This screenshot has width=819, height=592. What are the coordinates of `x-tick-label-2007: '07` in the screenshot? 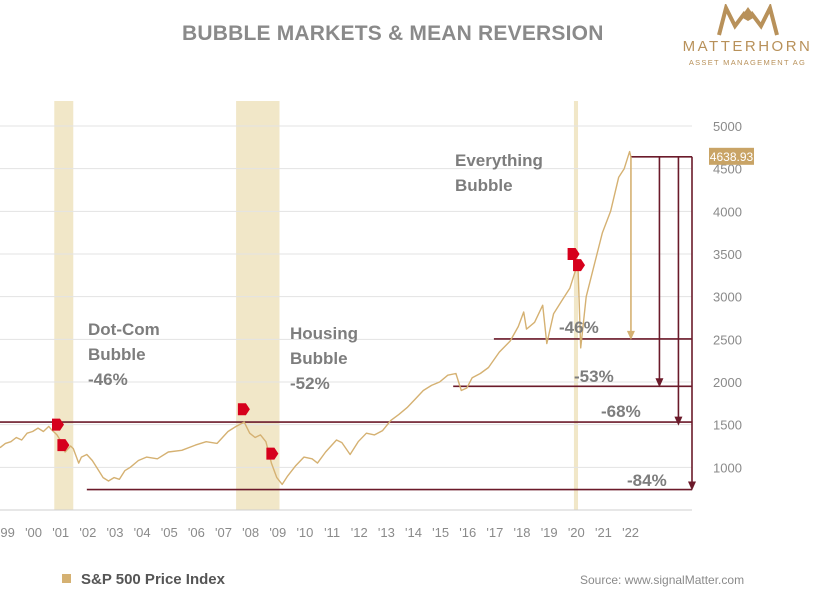 It's located at (223, 532).